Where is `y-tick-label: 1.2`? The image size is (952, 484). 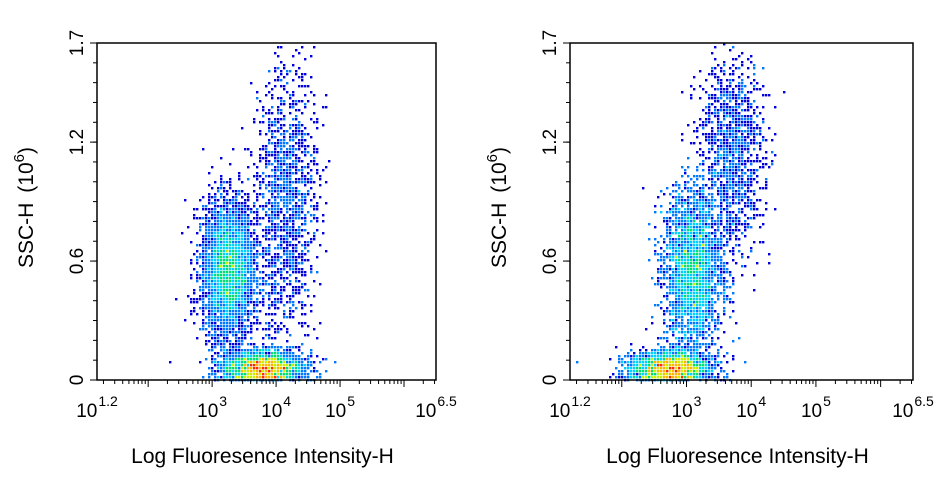 y-tick-label: 1.2 is located at coordinates (550, 142).